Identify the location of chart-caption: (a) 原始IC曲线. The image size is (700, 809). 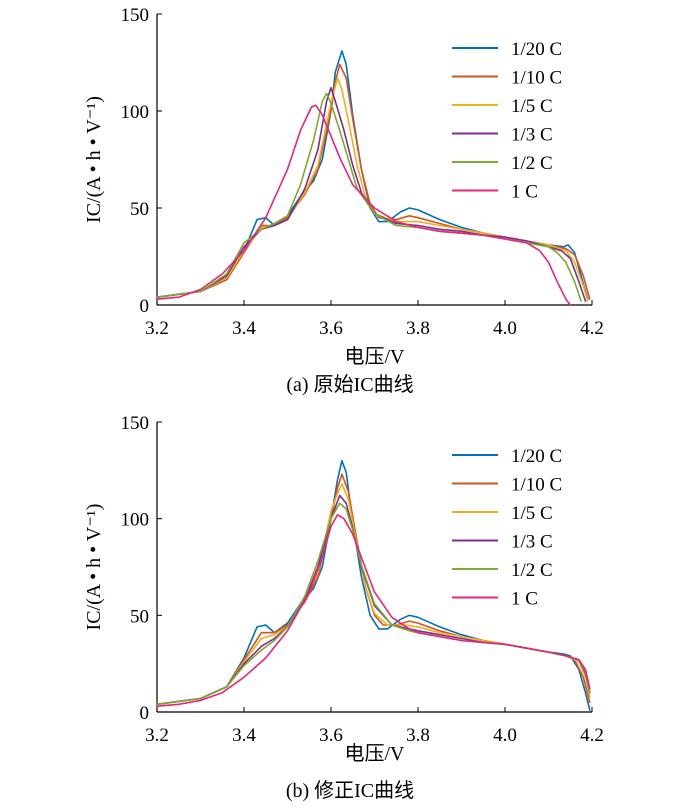
(349, 384).